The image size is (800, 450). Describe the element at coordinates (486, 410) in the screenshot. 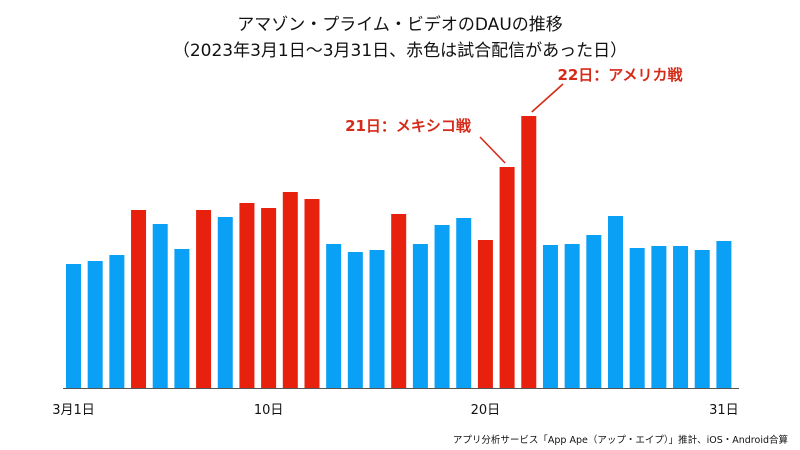

I see `x-tick-label: 20日` at that location.